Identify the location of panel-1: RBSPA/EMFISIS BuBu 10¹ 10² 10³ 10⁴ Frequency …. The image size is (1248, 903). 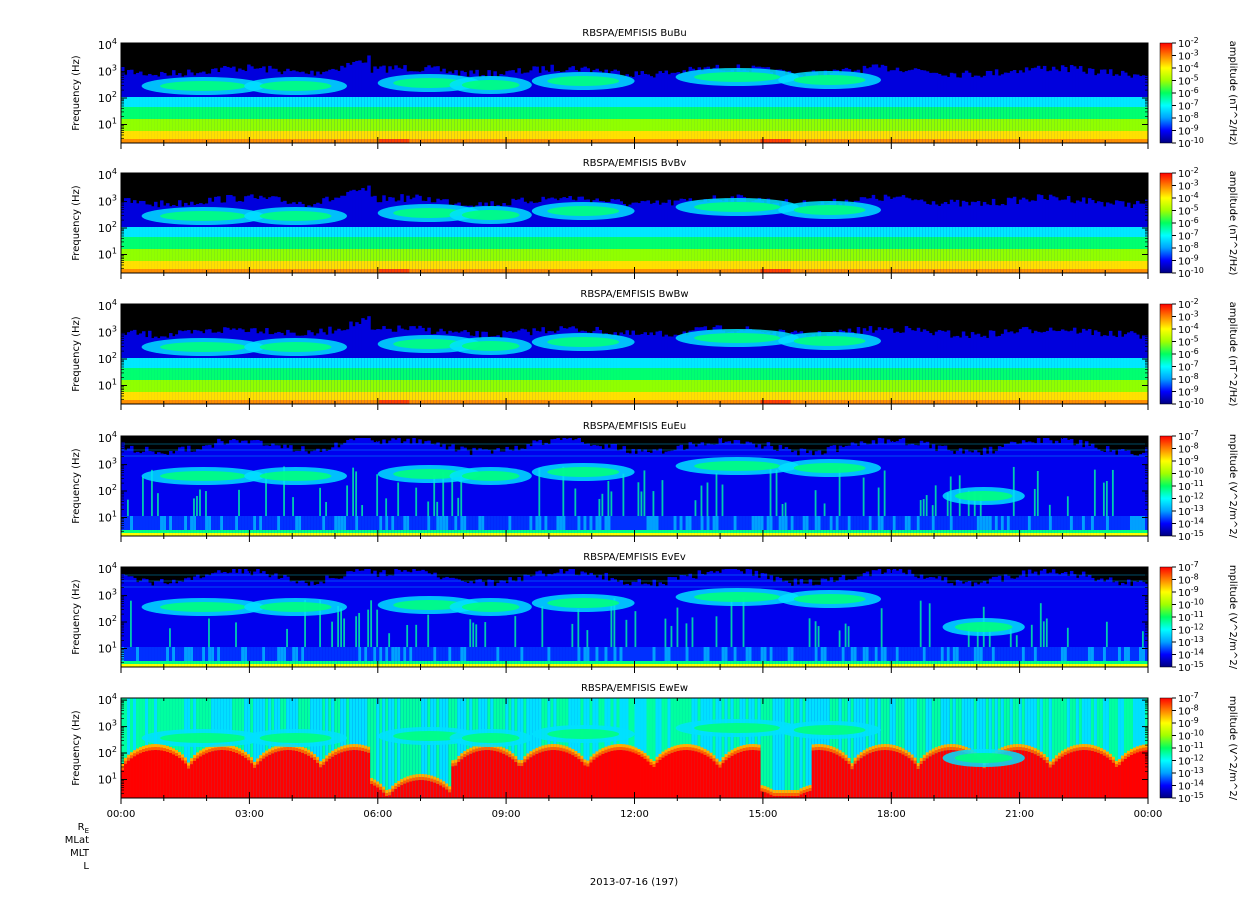
(654, 89).